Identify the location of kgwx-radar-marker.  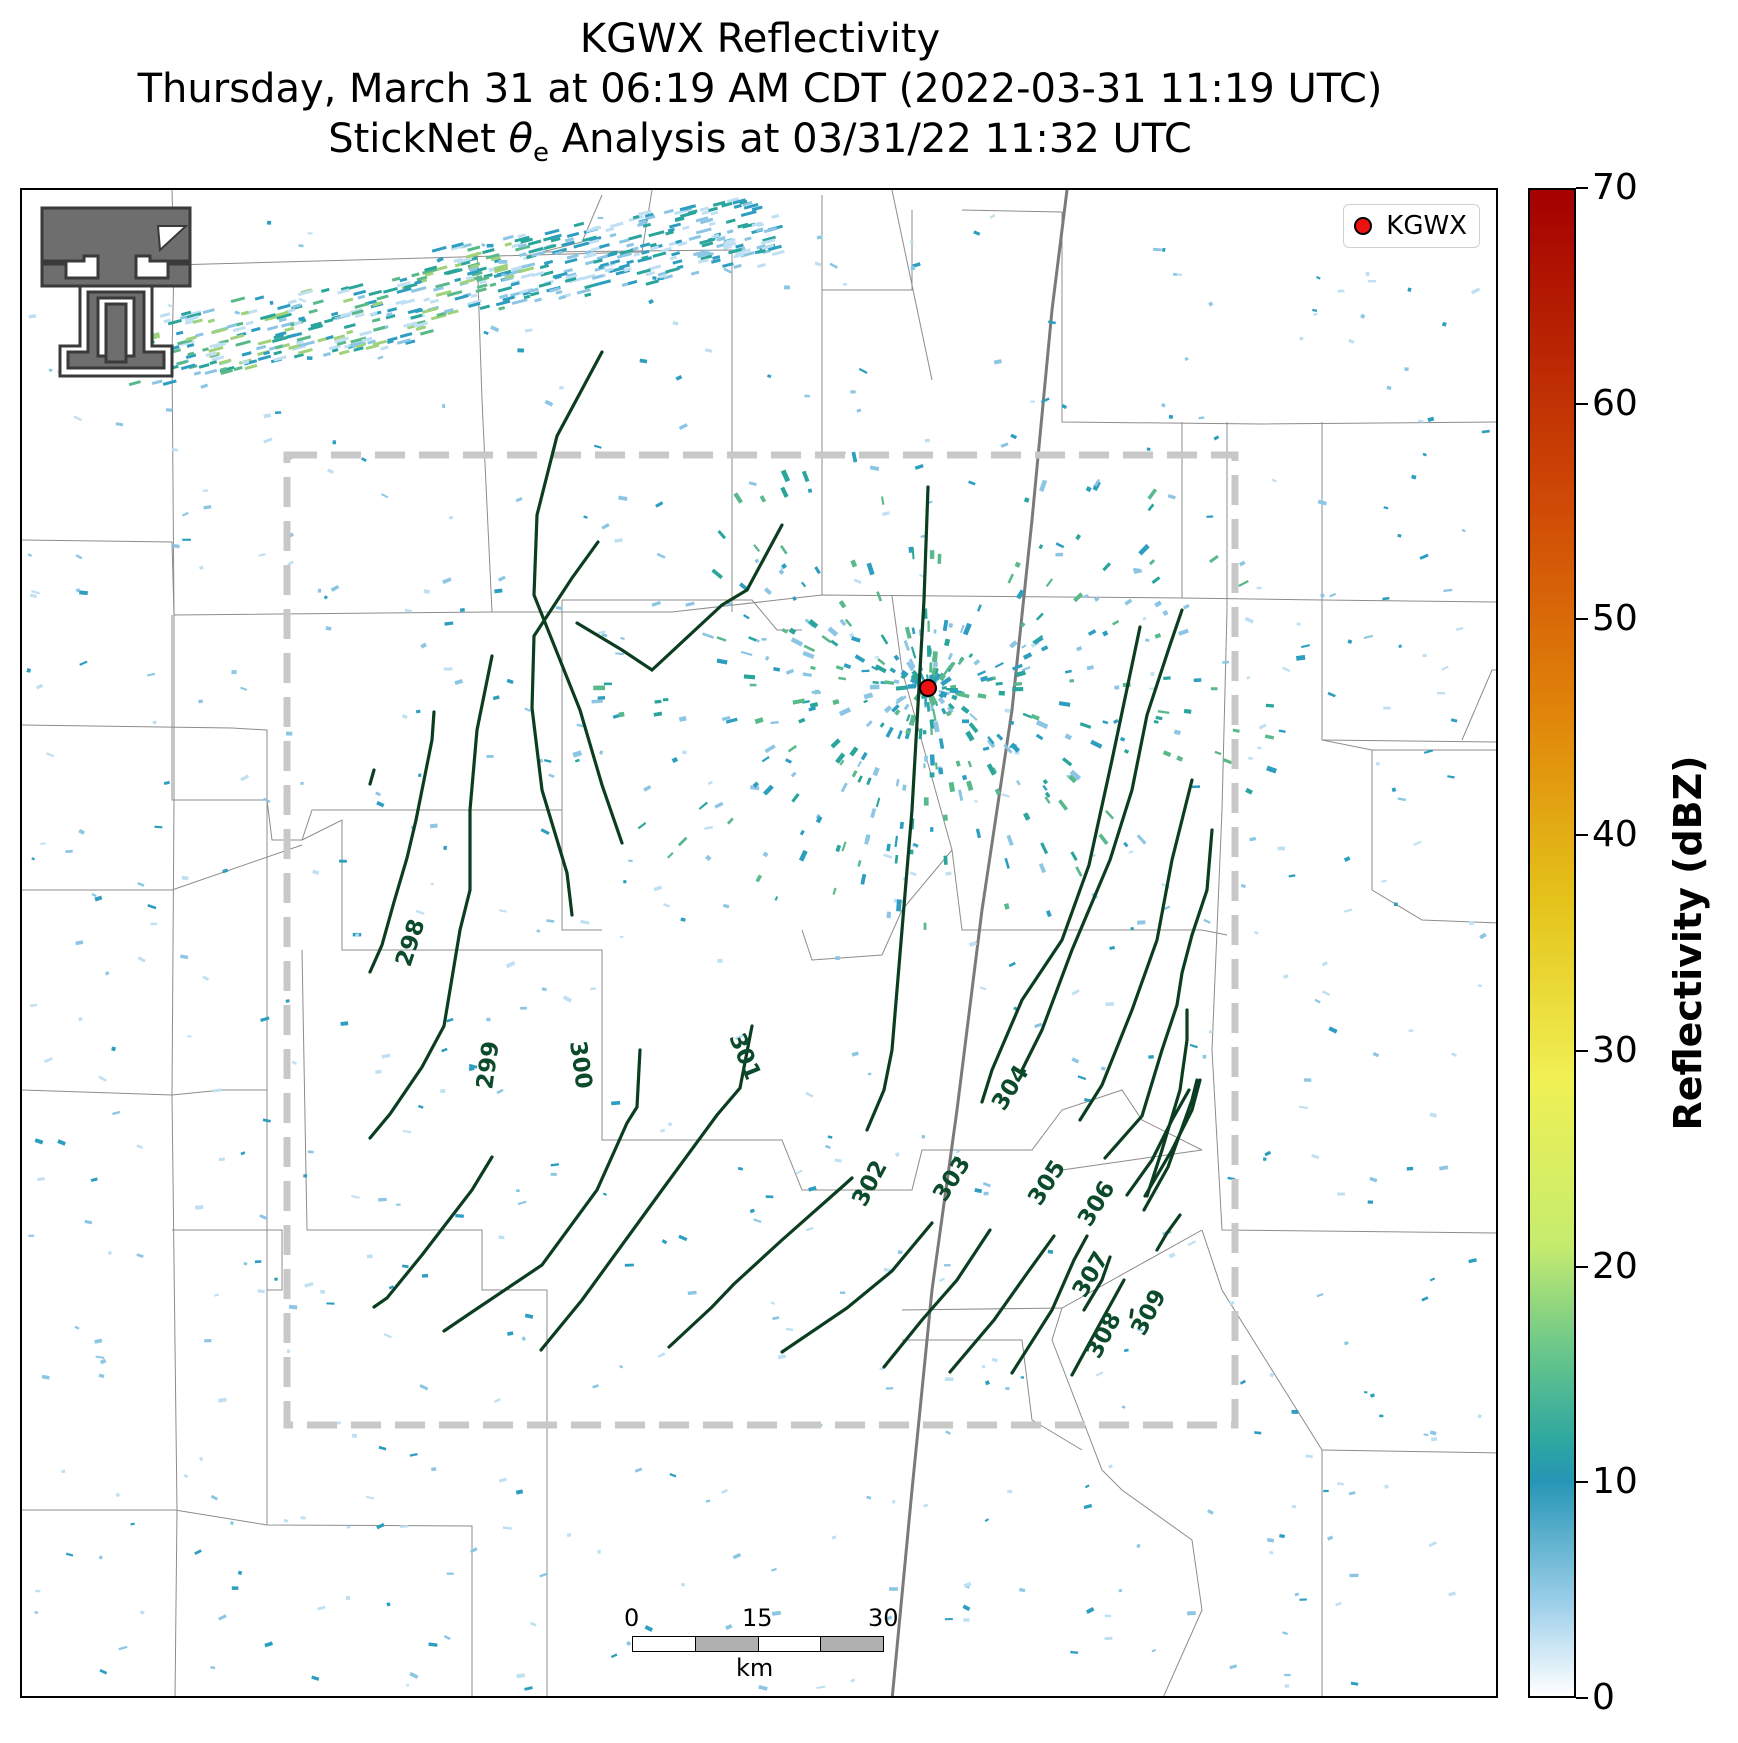
(928, 688).